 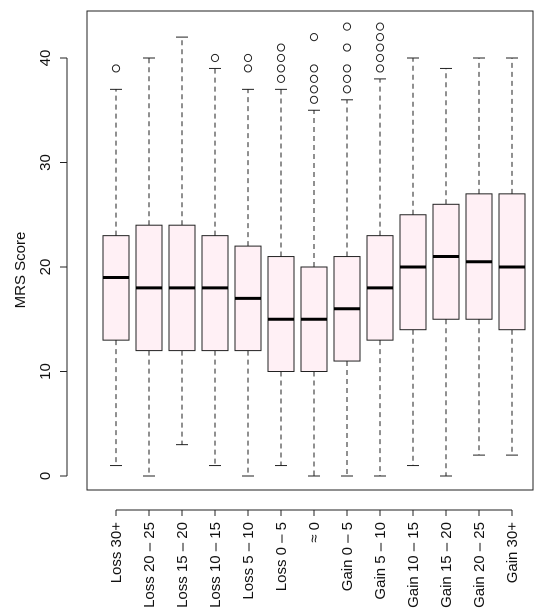 I want to click on x-tick-label: Loss 5 – 10, so click(x=248, y=561).